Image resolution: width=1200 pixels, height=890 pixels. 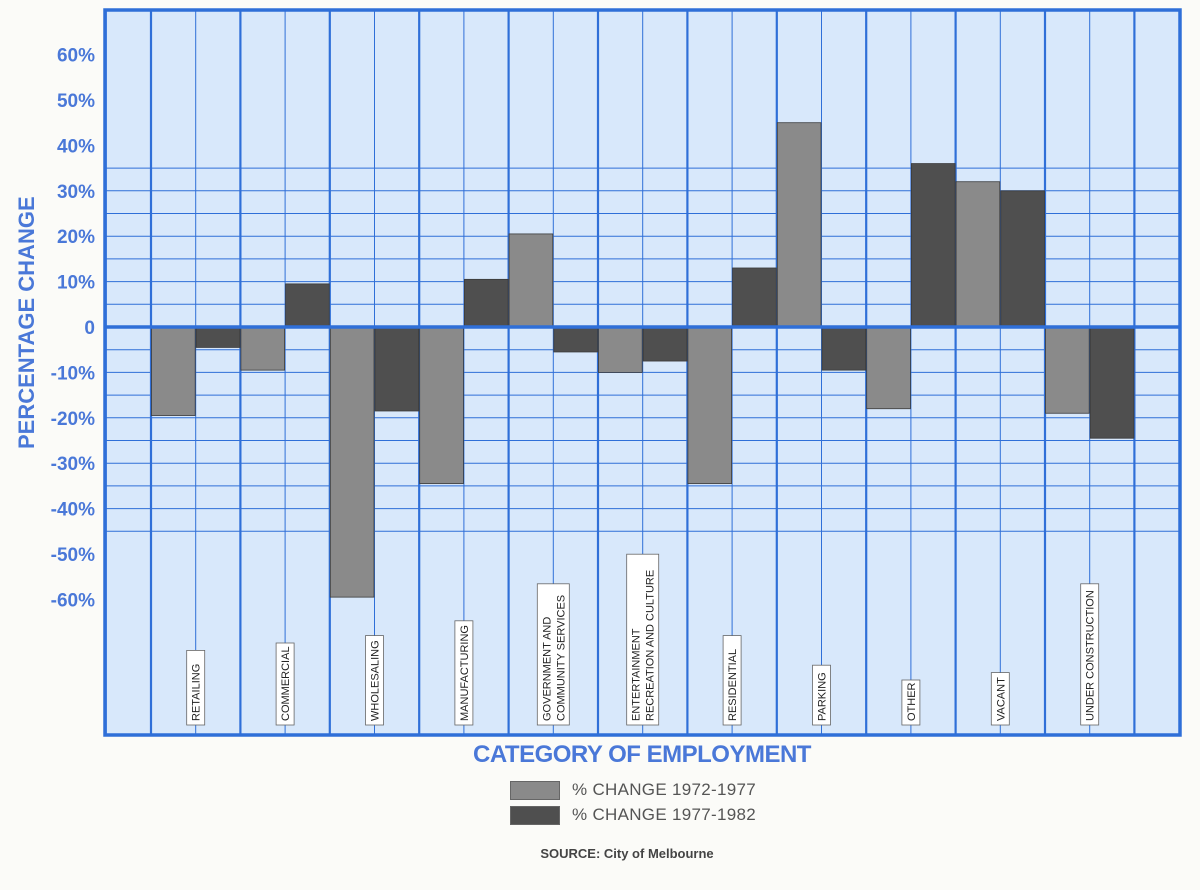 I want to click on legend-swatch-1972-1977, so click(x=535, y=790).